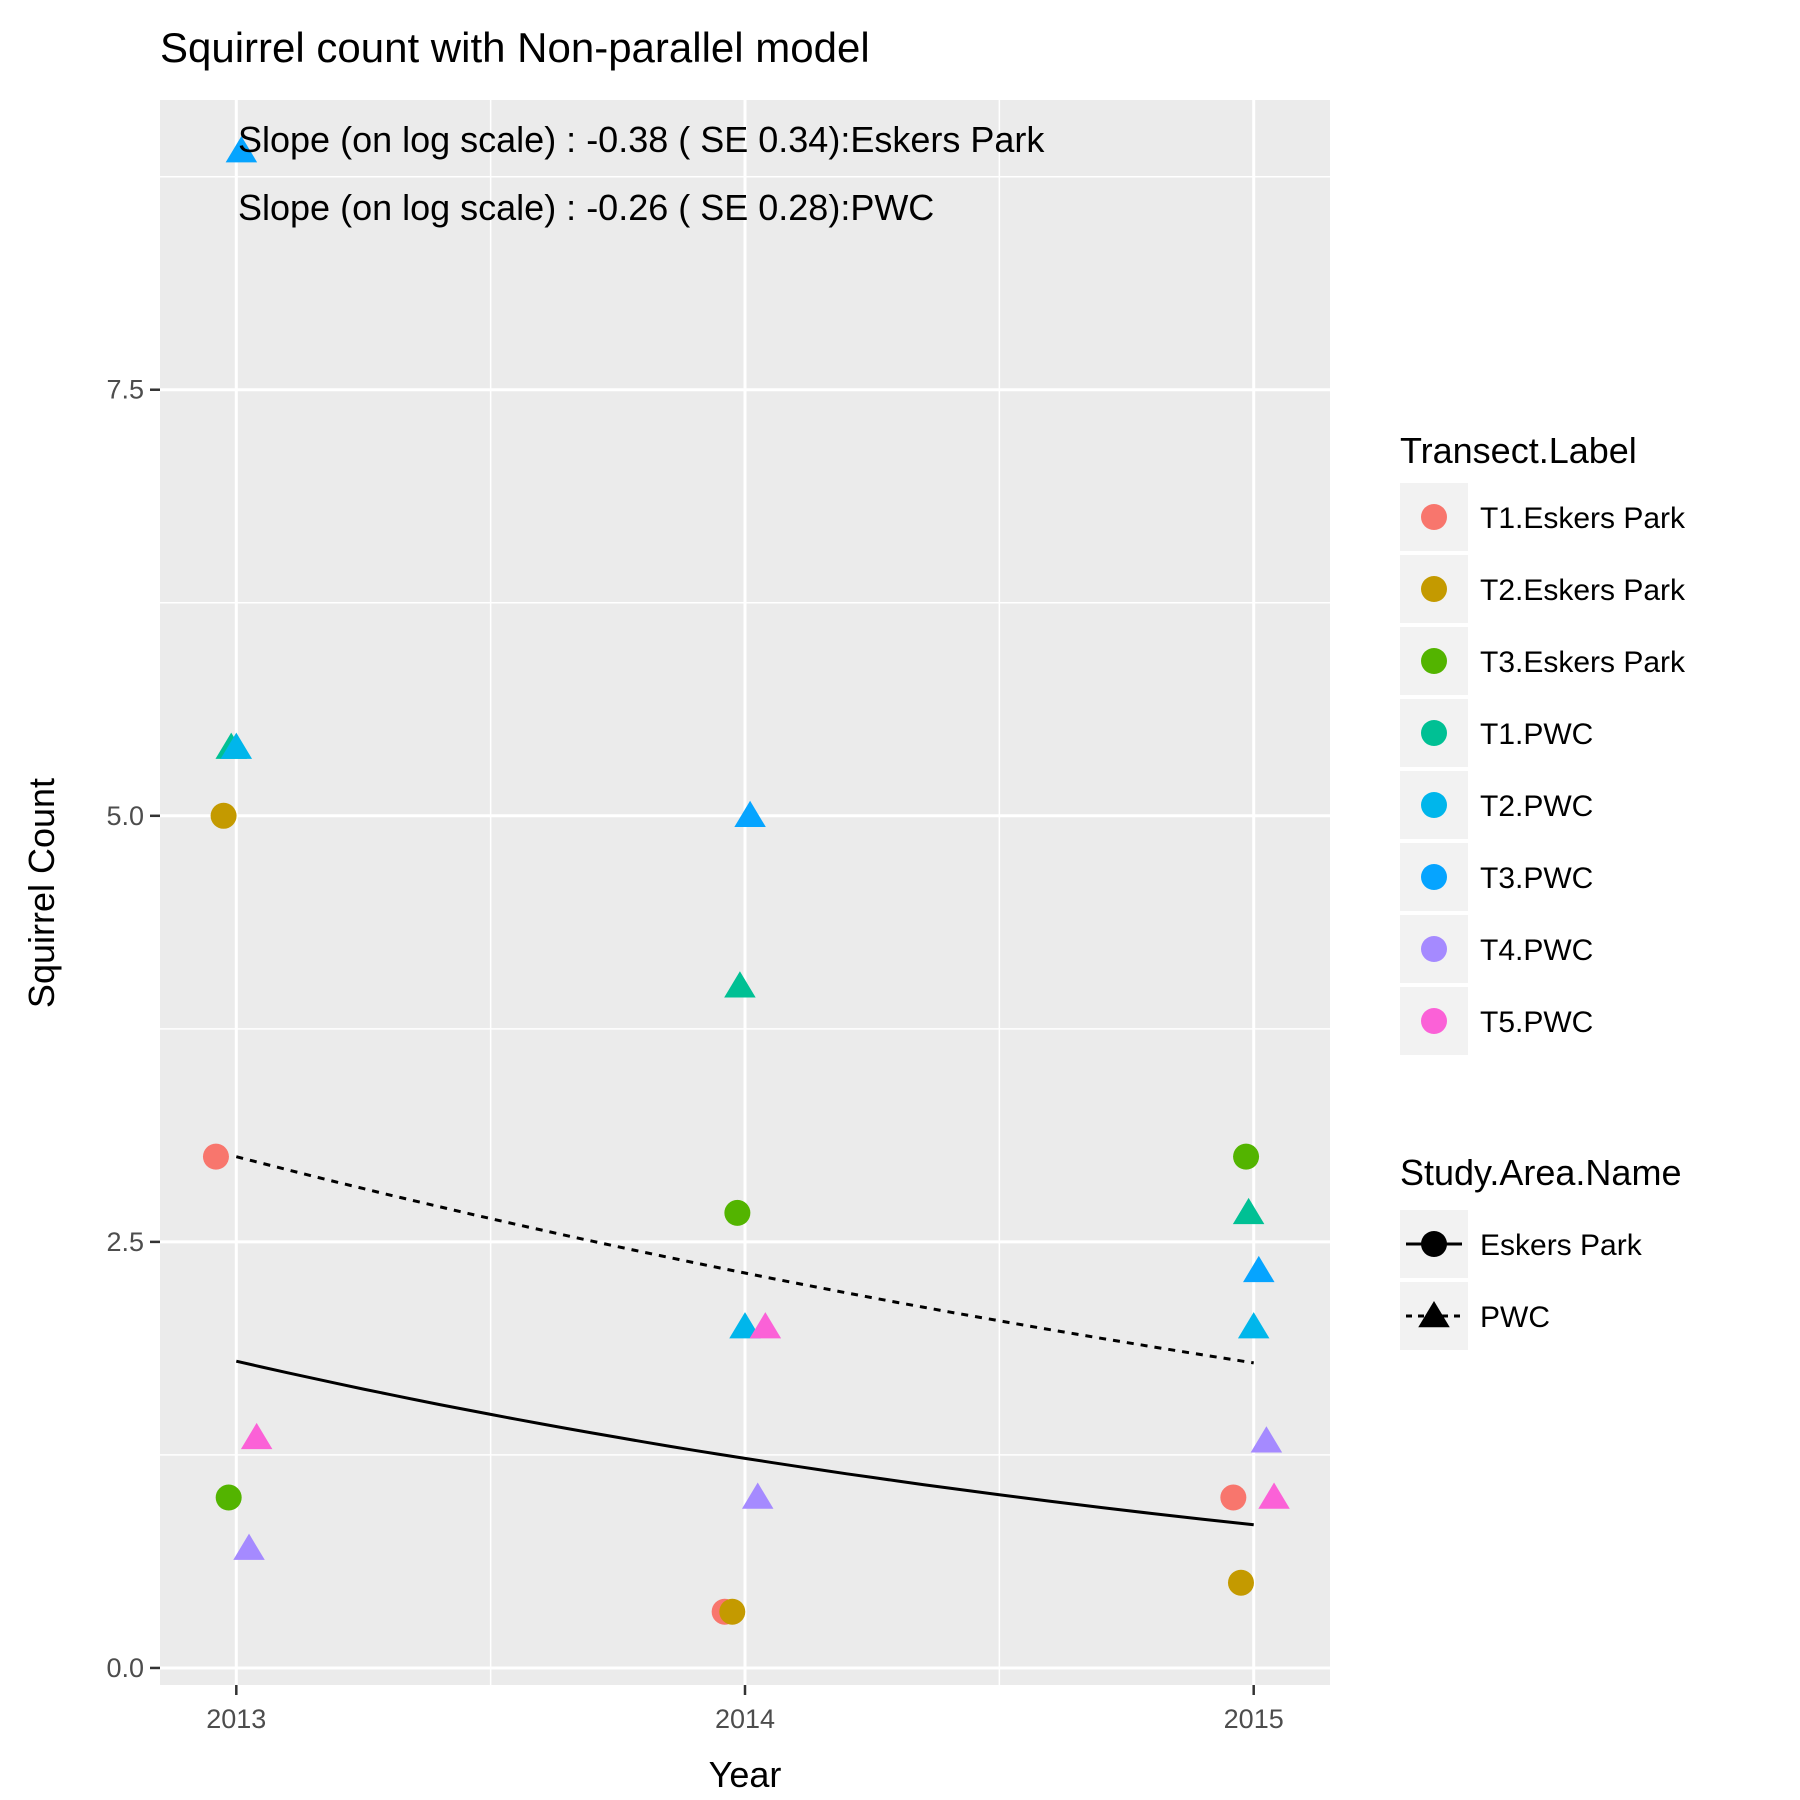  What do you see at coordinates (745, 1774) in the screenshot?
I see `x-axis-title: Year` at bounding box center [745, 1774].